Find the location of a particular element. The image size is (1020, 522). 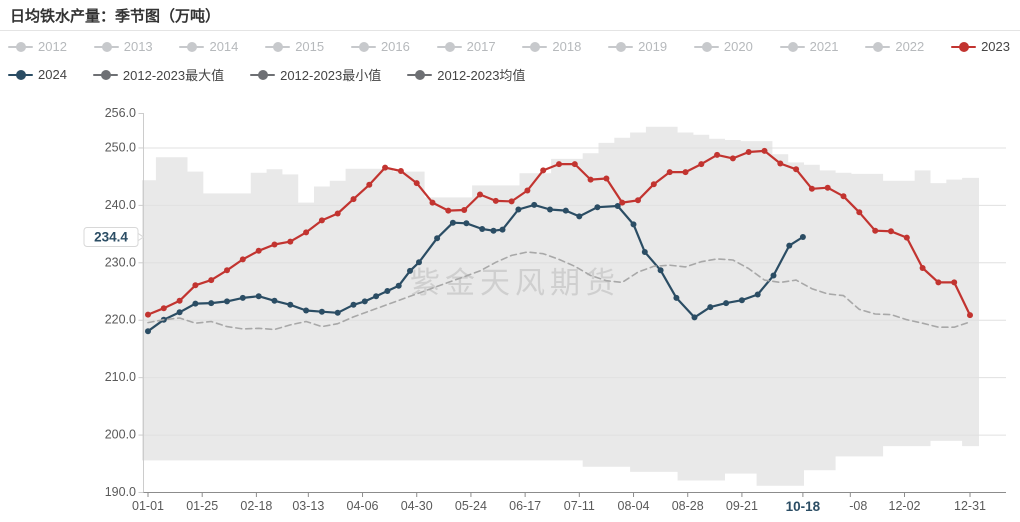

y-axis: 256.0 250.0 240.0 230.0 220.0 210.0 200.0 190.0 is located at coordinates (124, 302).